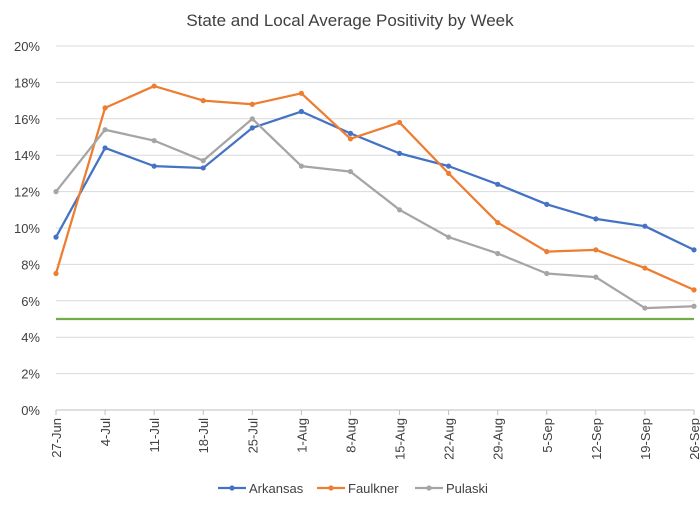 Image resolution: width=700 pixels, height=508 pixels. I want to click on x-tick-label: 1-Aug, so click(301, 435).